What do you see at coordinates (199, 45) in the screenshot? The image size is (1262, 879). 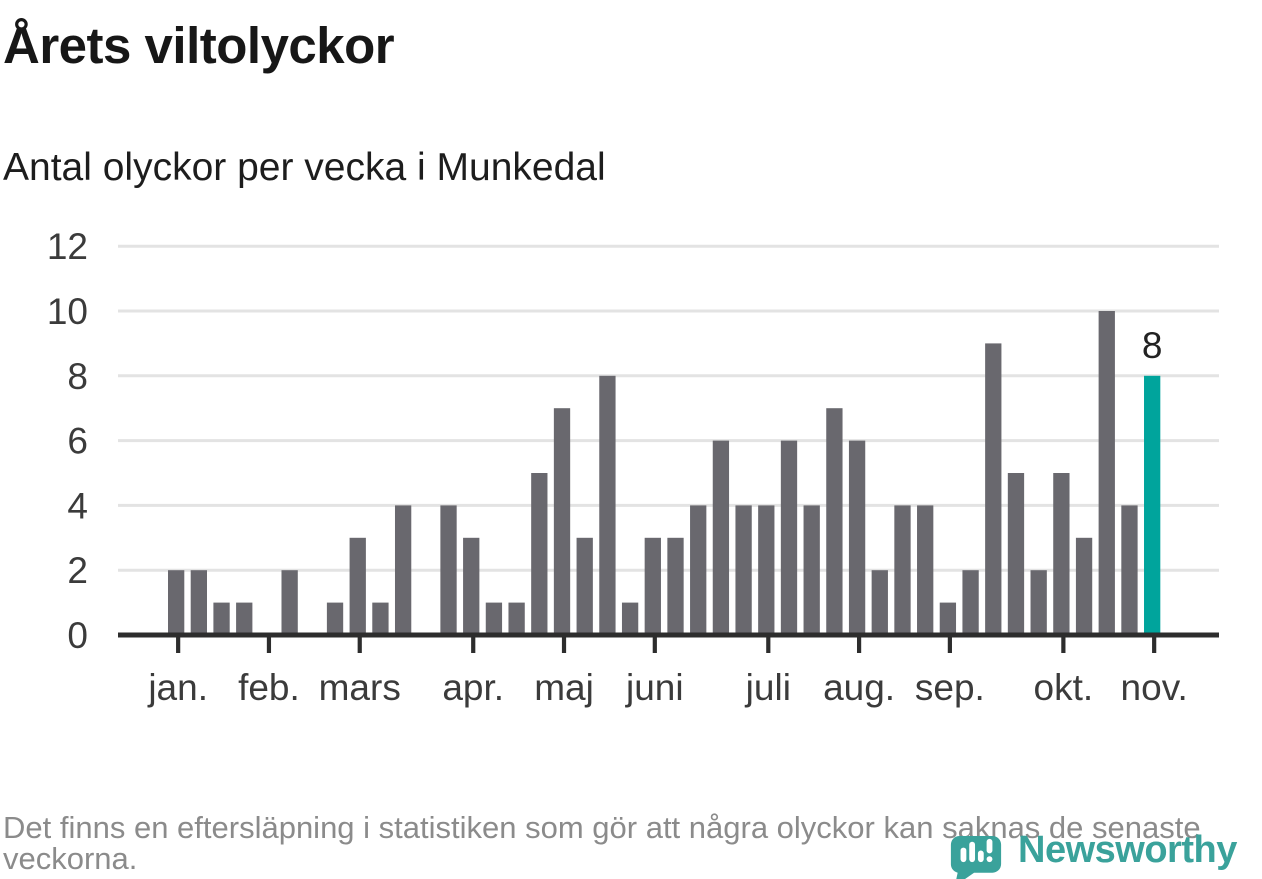 I see `page-title: Årets viltolyckor` at bounding box center [199, 45].